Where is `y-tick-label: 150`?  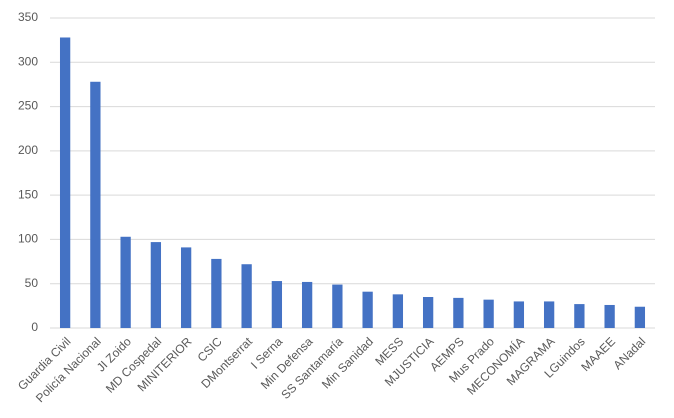 y-tick-label: 150 is located at coordinates (28, 194).